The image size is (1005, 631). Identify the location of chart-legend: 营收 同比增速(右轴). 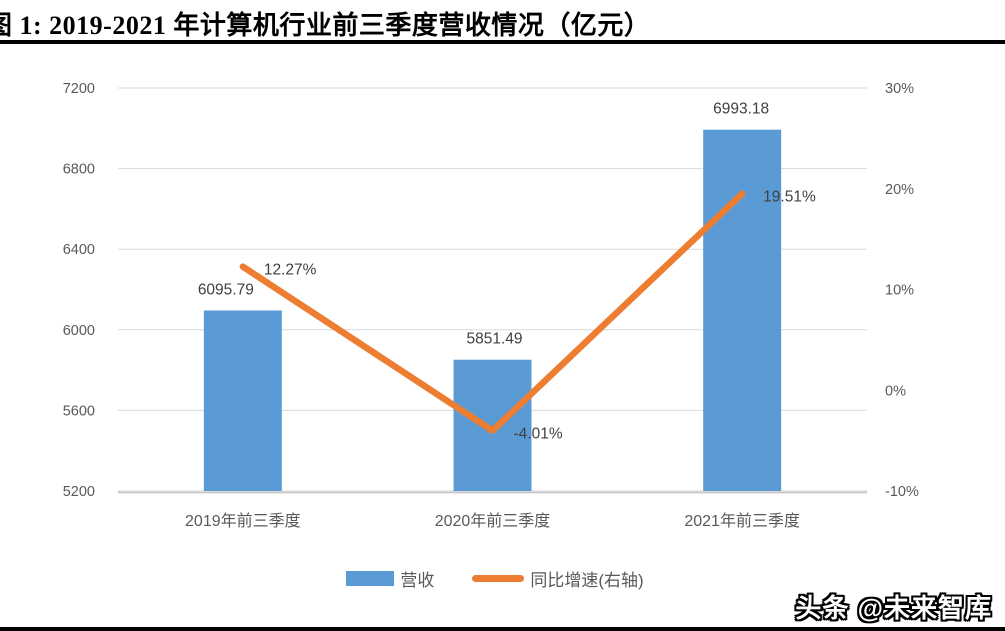
(495, 578).